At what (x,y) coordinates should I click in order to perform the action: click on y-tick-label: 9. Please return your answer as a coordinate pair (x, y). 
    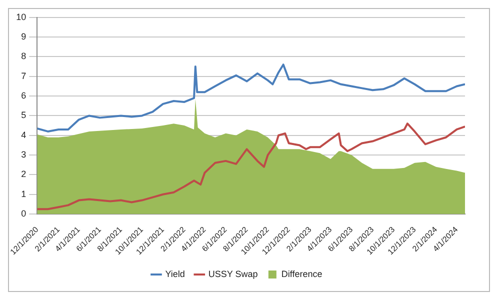
    Looking at the image, I should click on (23, 37).